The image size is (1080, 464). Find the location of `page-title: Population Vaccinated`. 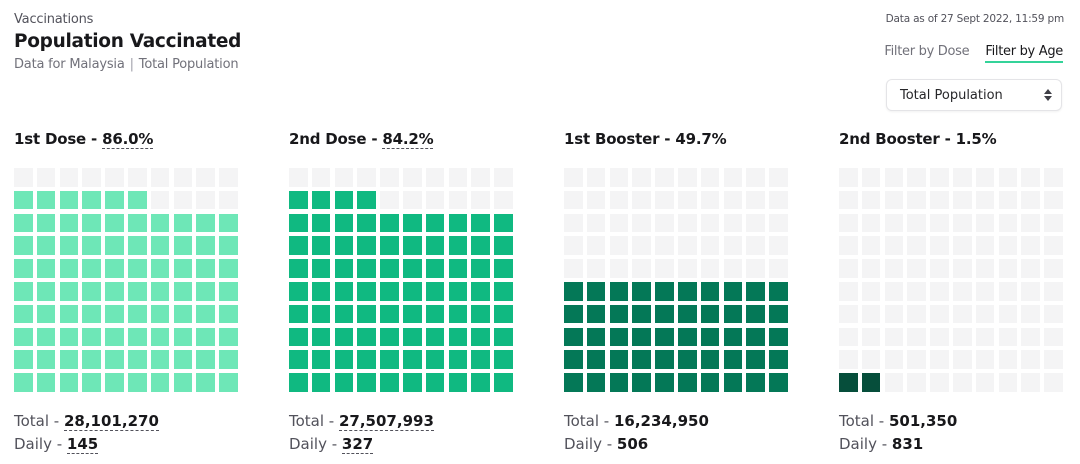

page-title: Population Vaccinated is located at coordinates (128, 41).